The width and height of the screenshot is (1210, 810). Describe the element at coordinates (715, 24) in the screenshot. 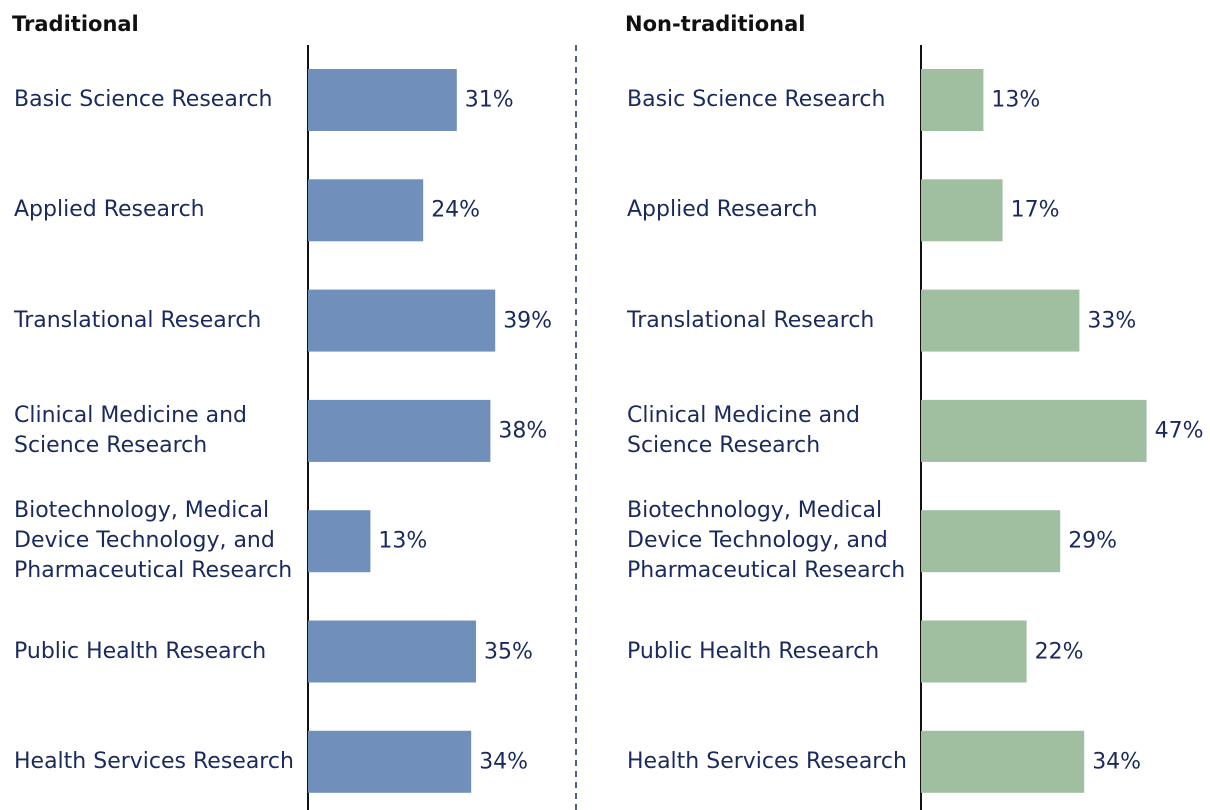

I see `chart-title: Non-traditional` at that location.